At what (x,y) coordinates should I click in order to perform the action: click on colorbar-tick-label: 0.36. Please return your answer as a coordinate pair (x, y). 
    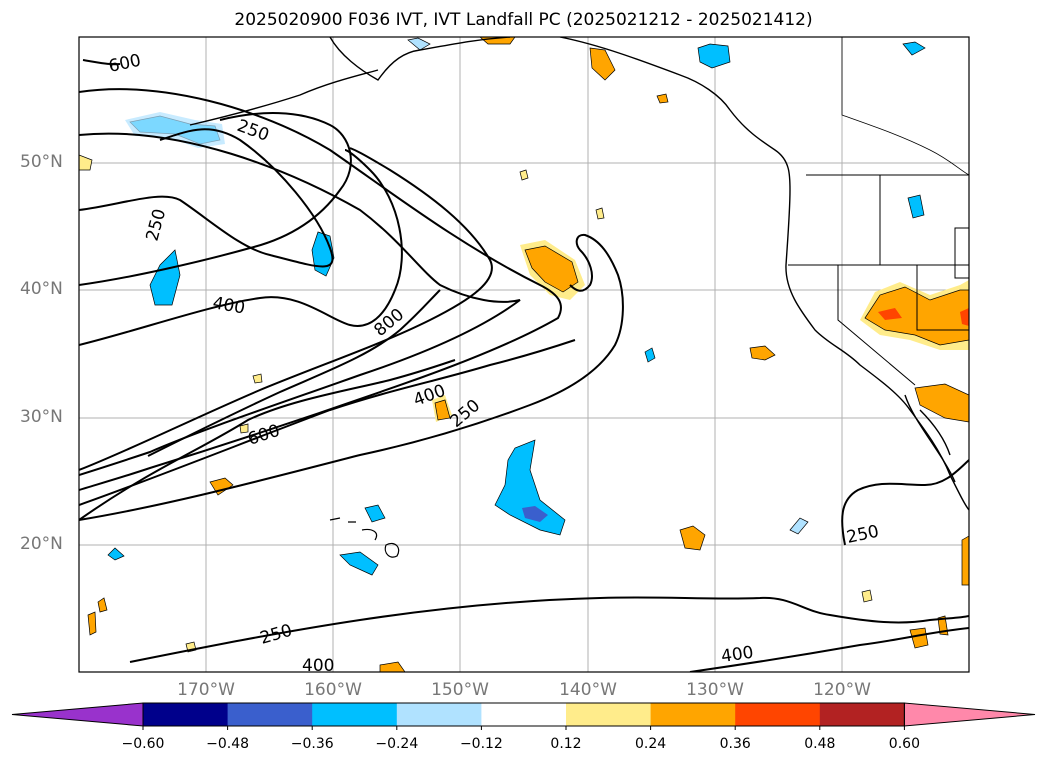
    Looking at the image, I should click on (735, 744).